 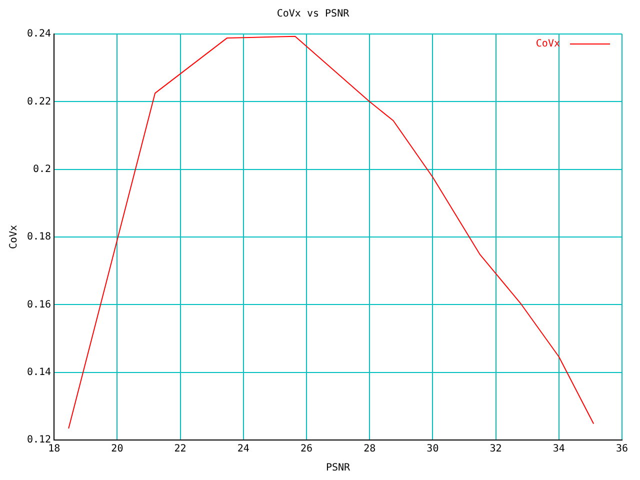 I want to click on y-tick-label: 0.18, so click(x=39, y=237).